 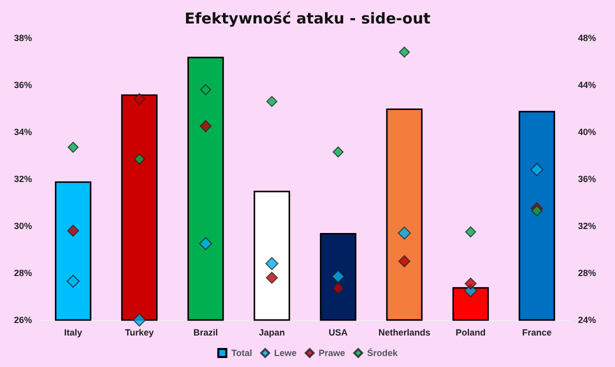 I want to click on y2-tick-label: 36%, so click(x=587, y=179).